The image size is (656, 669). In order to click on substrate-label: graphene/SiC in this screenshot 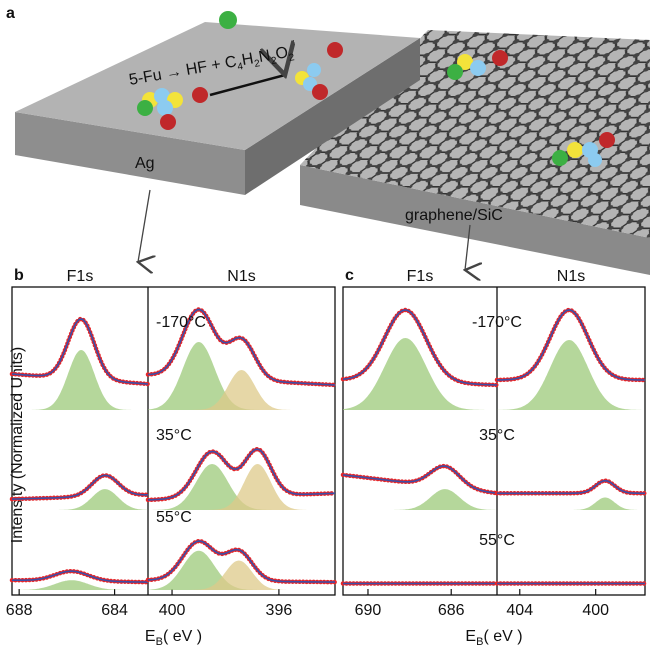, I will do `click(454, 215)`.